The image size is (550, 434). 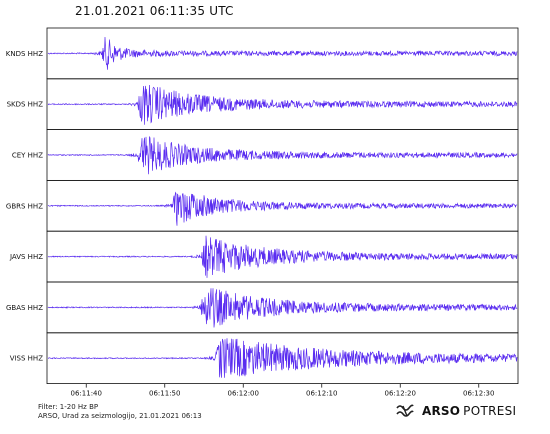 I want to click on x-tick-label: 06:11:50, so click(x=164, y=394).